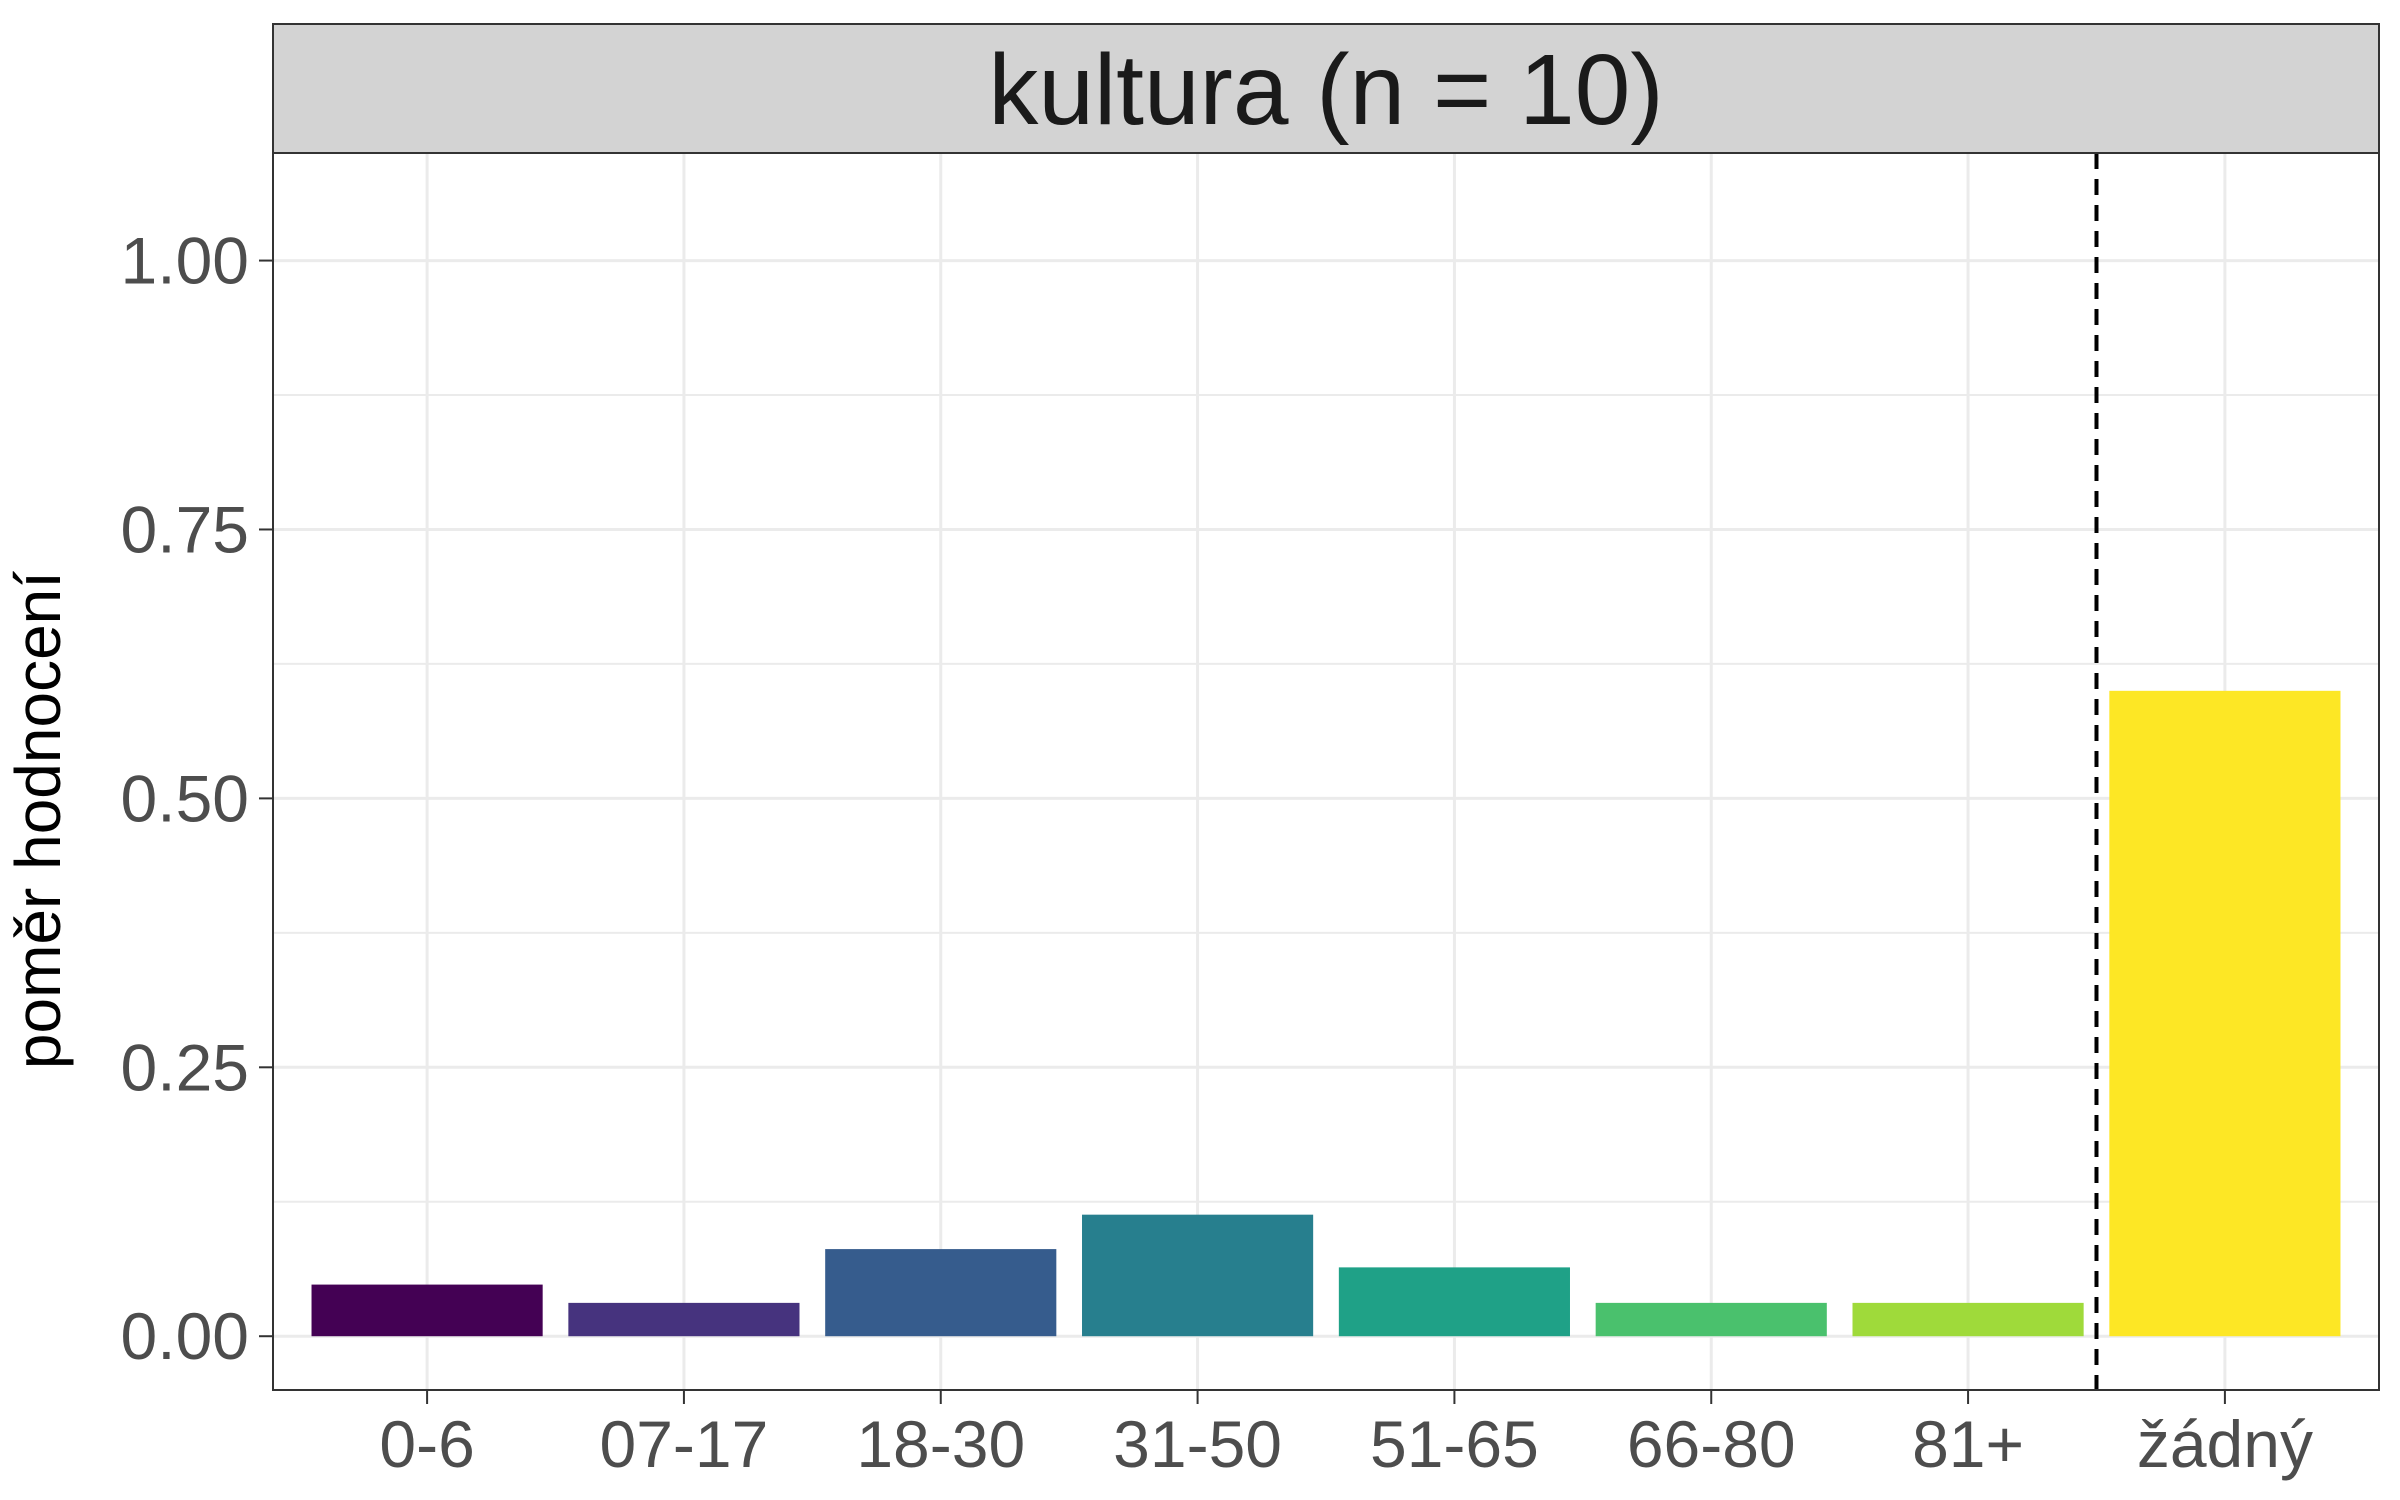 This screenshot has height=1500, width=2400. I want to click on y-tick-label: 0.50, so click(185, 798).